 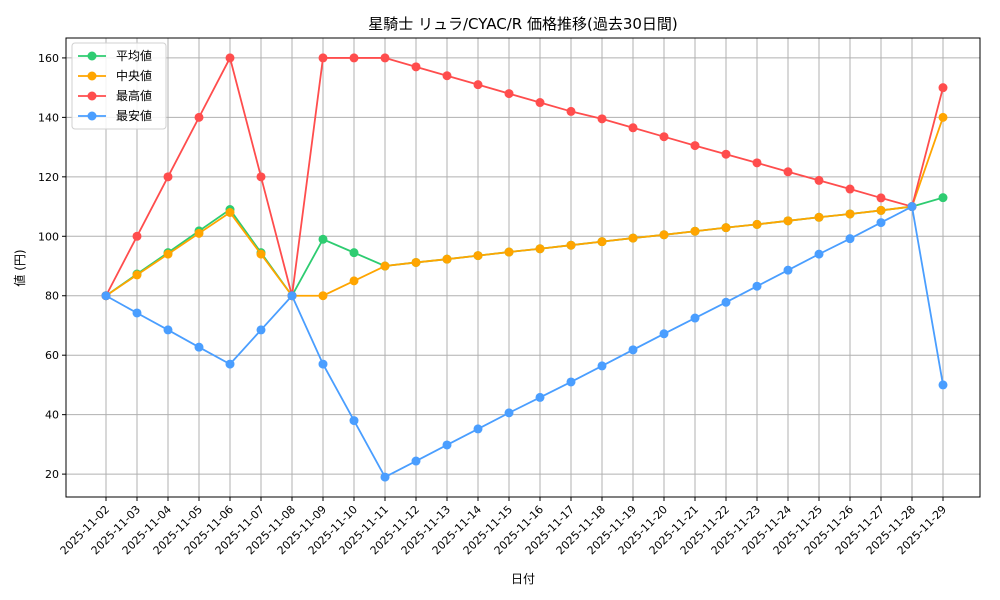 I want to click on legend-label: 最安値, so click(x=134, y=115).